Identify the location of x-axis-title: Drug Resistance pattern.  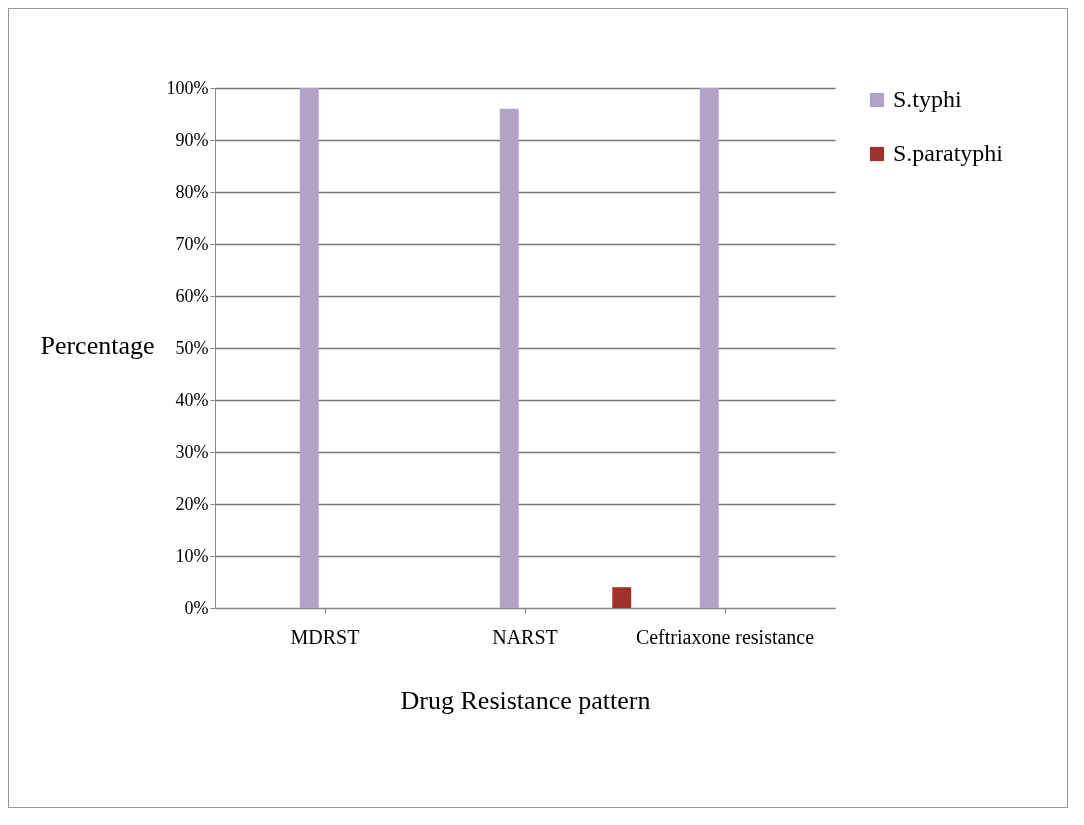
(525, 700).